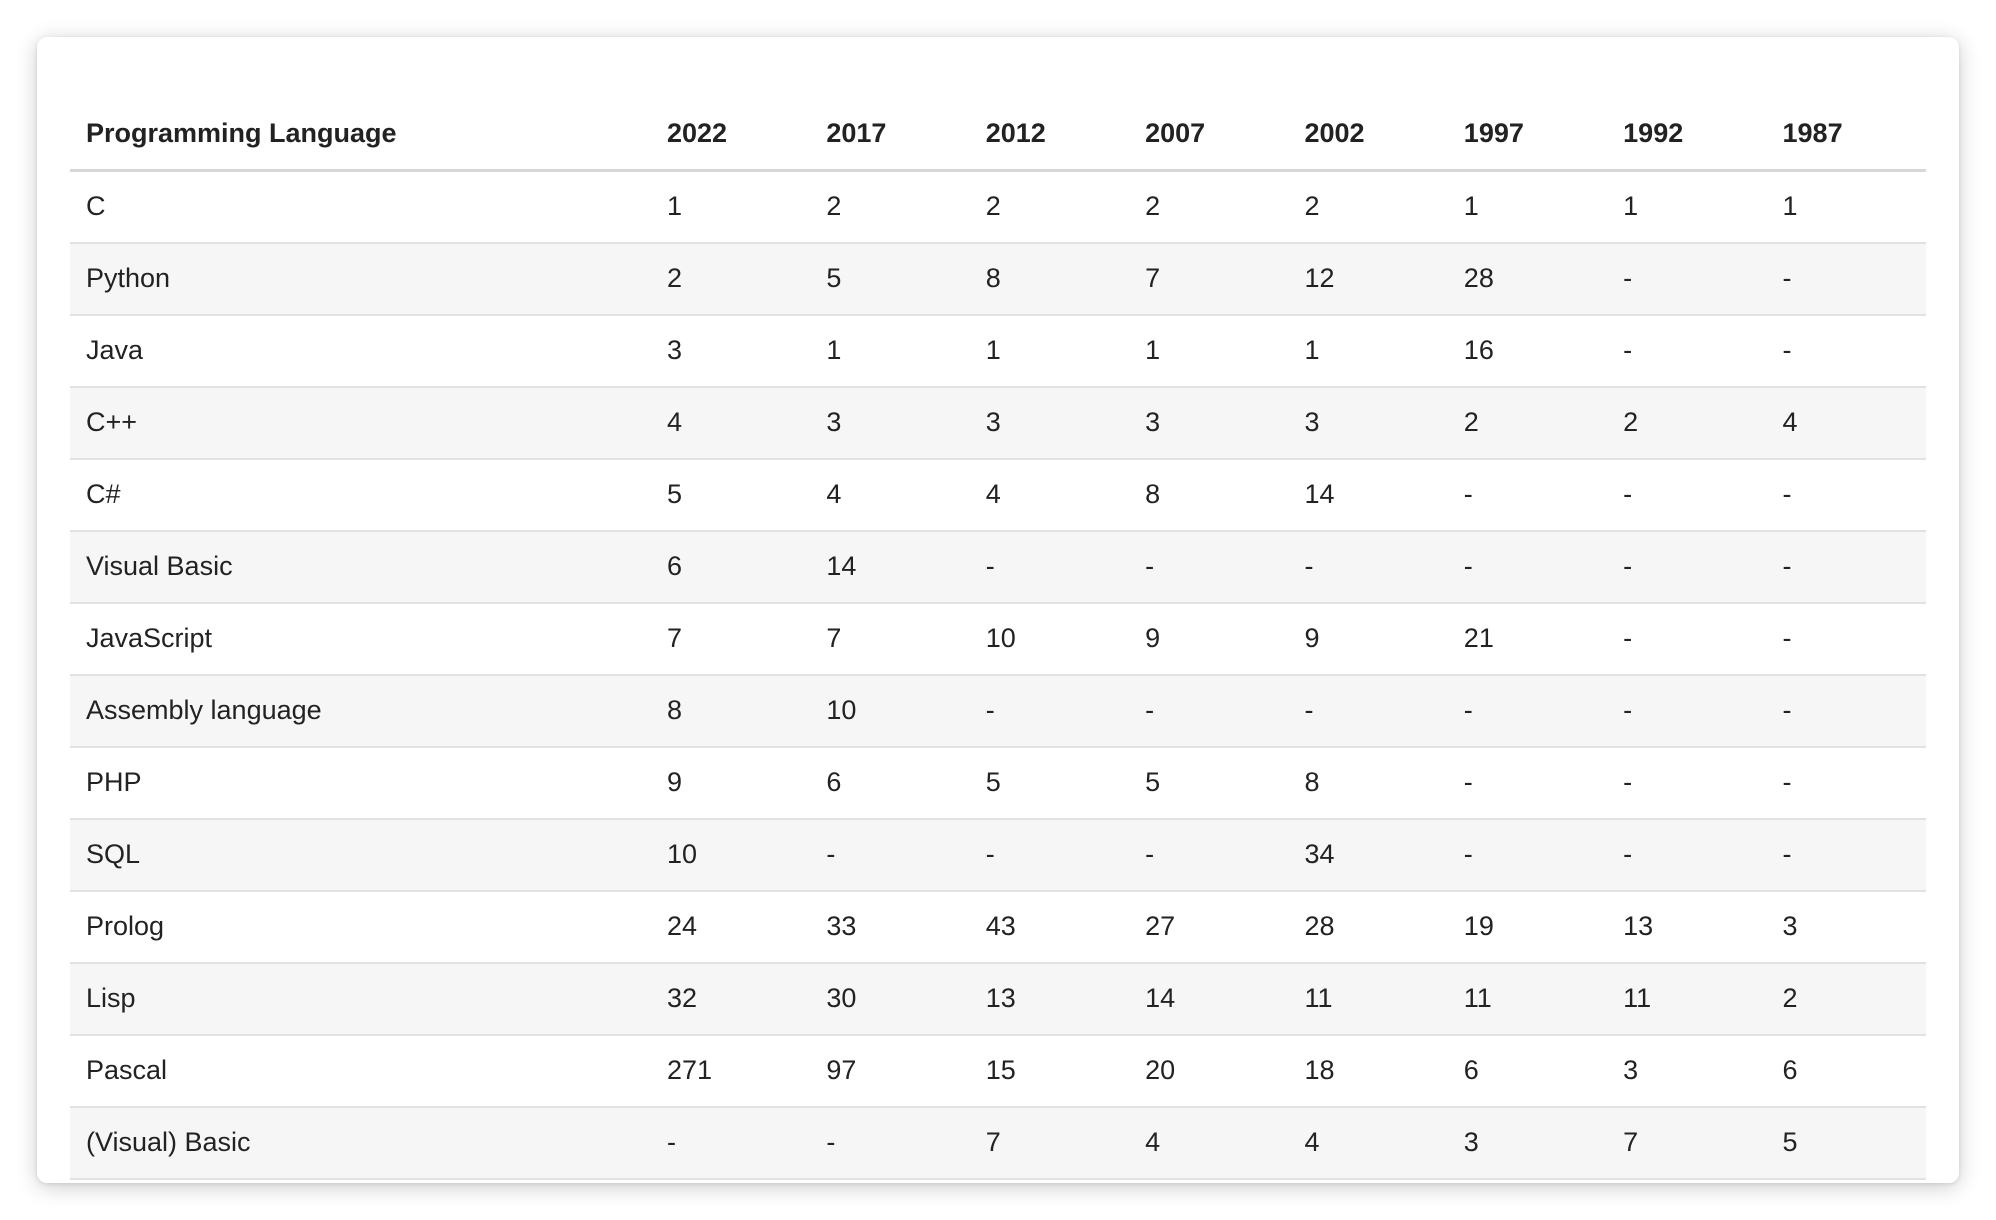  Describe the element at coordinates (690, 1070) in the screenshot. I see `rank-cell: 271` at that location.